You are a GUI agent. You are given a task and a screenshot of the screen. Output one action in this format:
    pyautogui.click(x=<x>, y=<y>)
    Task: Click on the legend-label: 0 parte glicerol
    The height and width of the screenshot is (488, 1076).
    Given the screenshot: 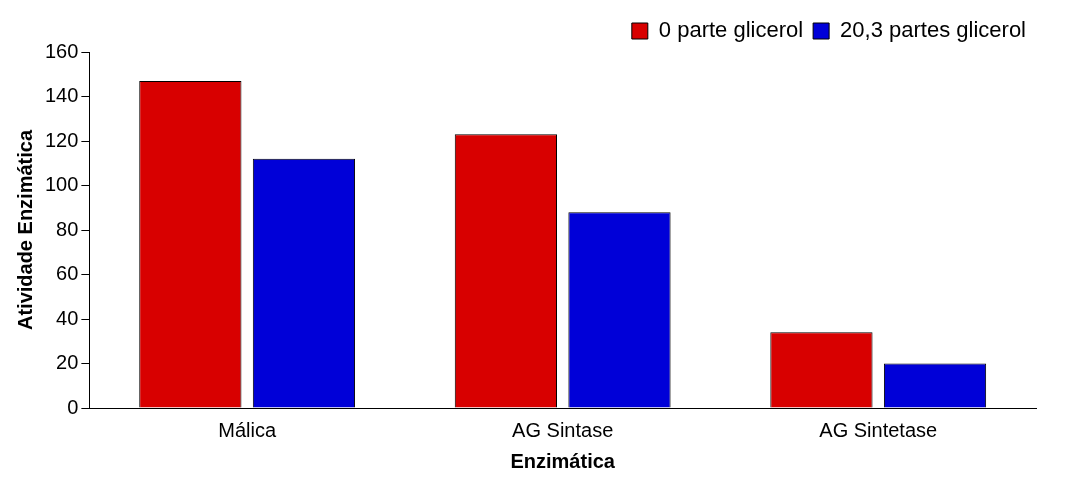 What is the action you would take?
    pyautogui.click(x=731, y=30)
    